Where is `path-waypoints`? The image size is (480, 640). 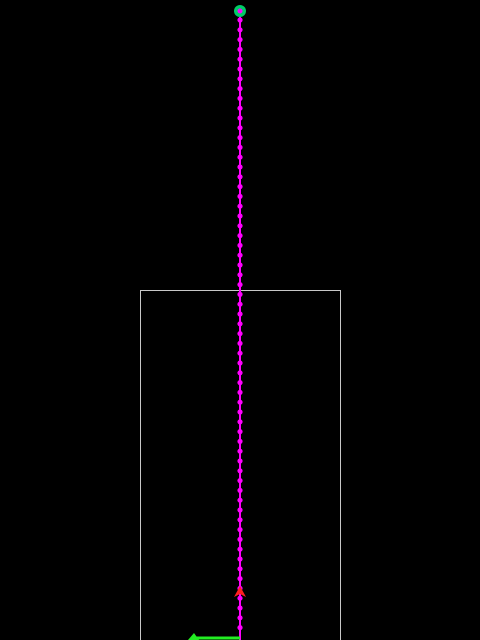 path-waypoints is located at coordinates (240, 324).